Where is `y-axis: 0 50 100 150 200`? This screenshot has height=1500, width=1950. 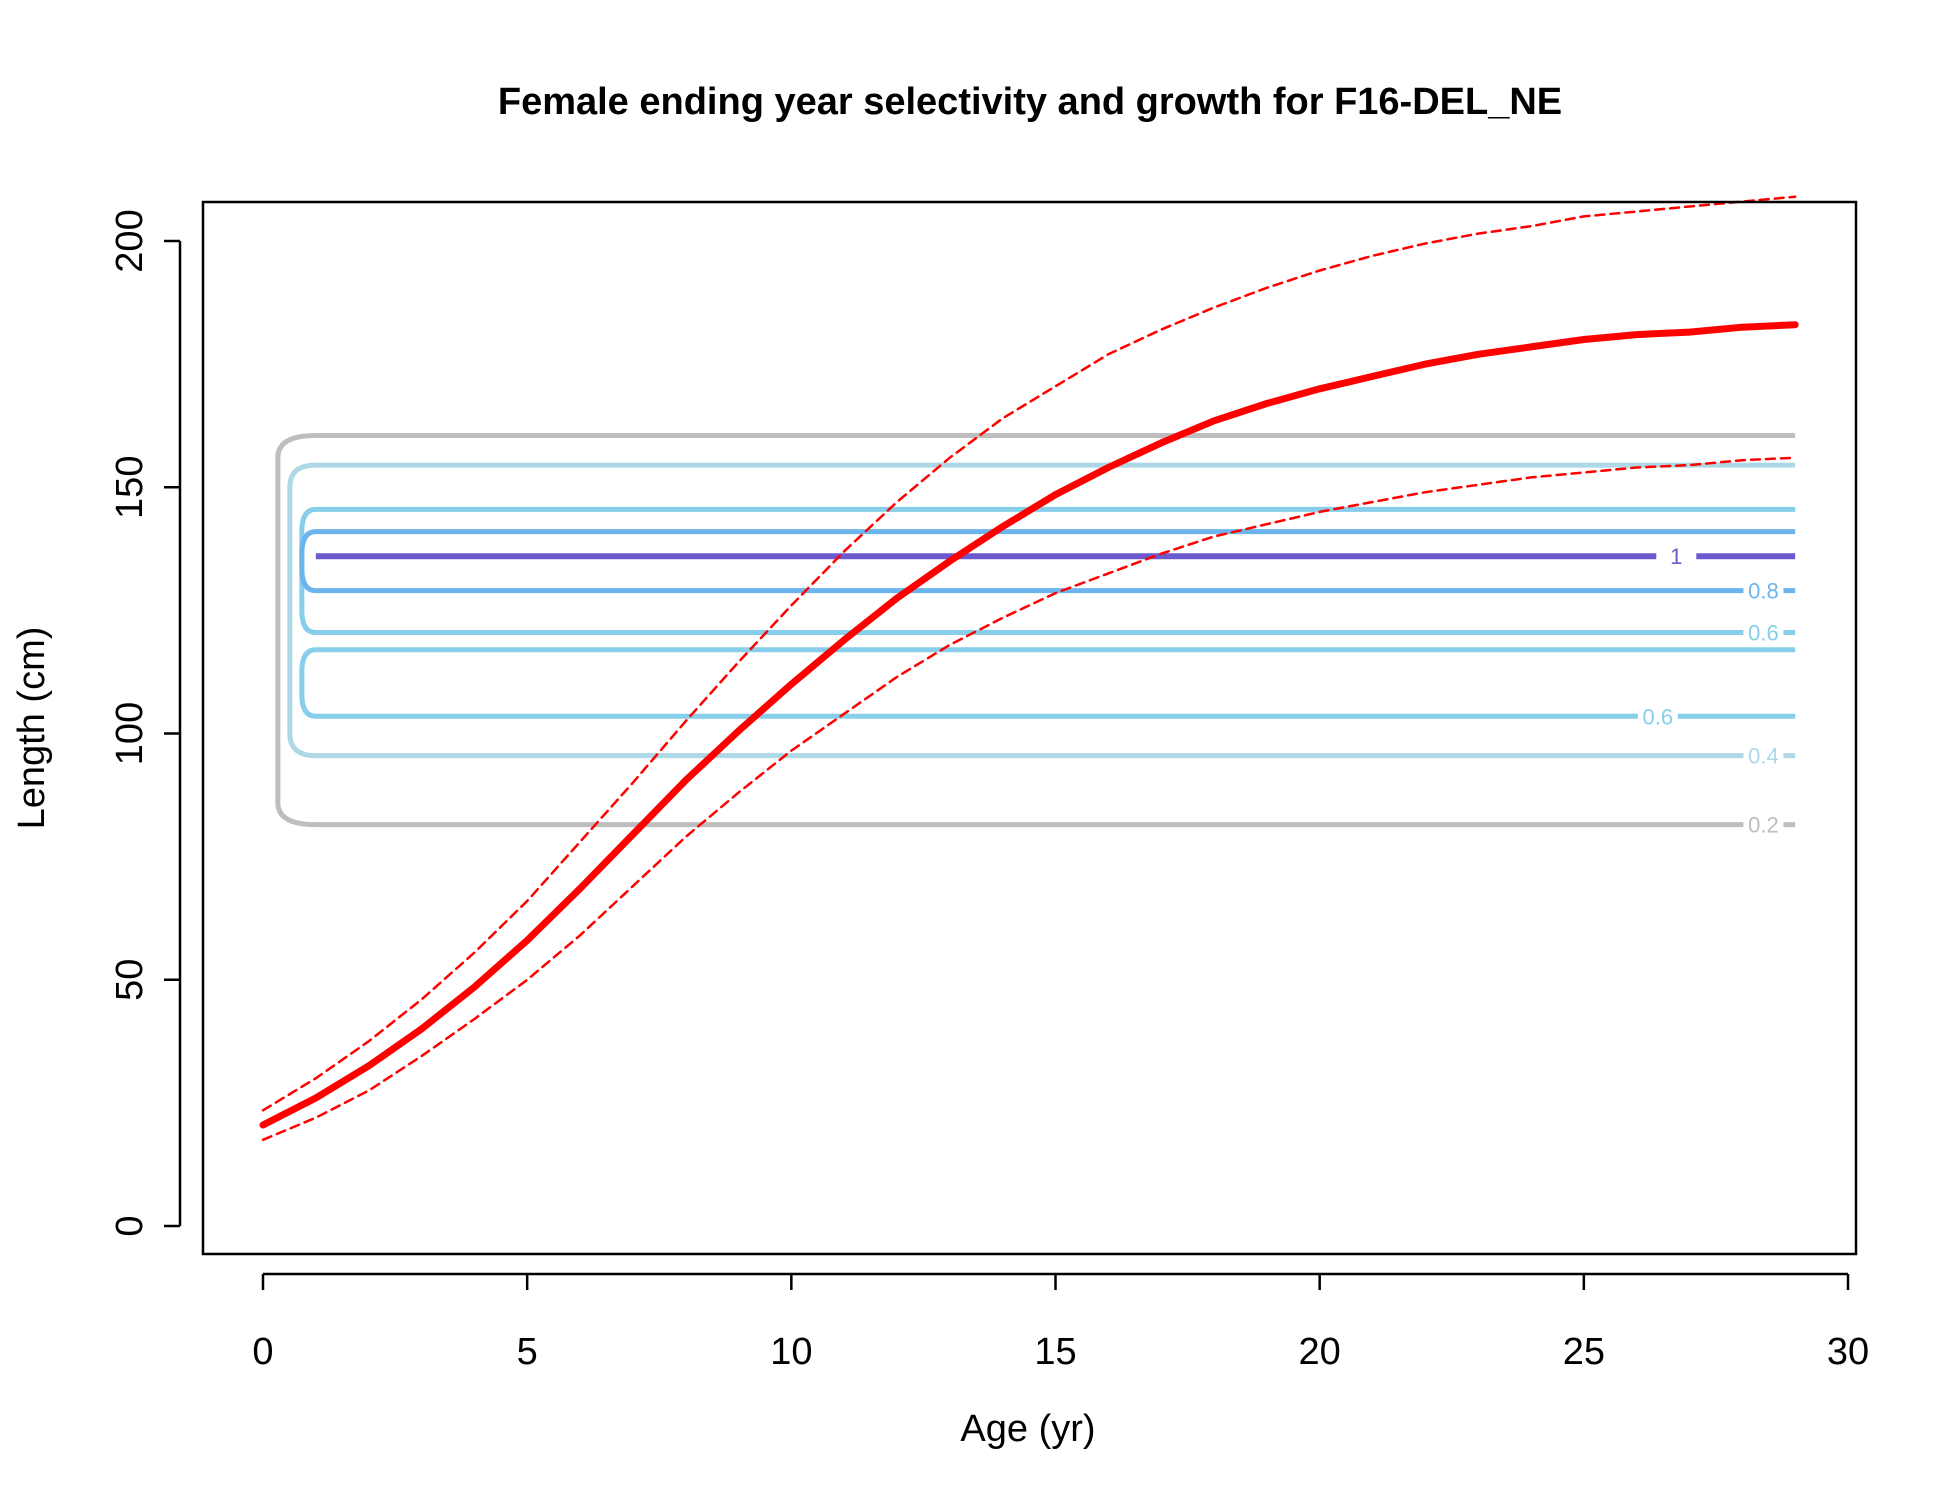 y-axis: 0 50 100 150 200 is located at coordinates (145, 723).